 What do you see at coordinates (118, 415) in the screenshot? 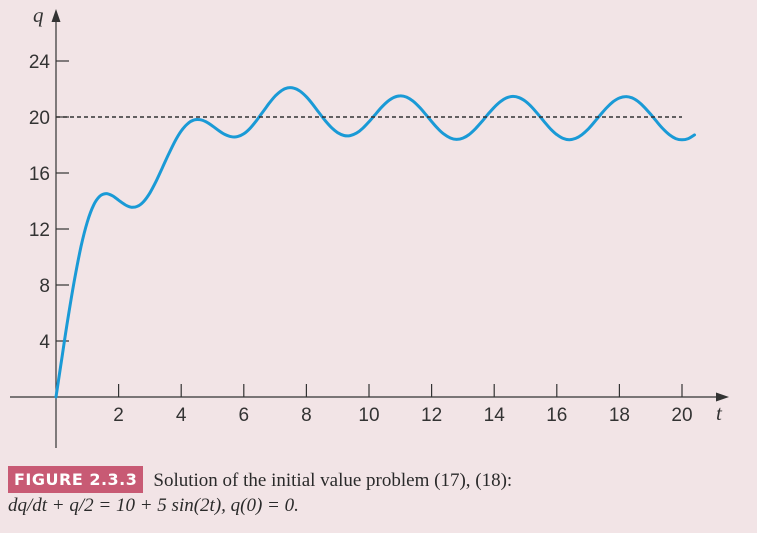
I see `x-tick-label-2: 2` at bounding box center [118, 415].